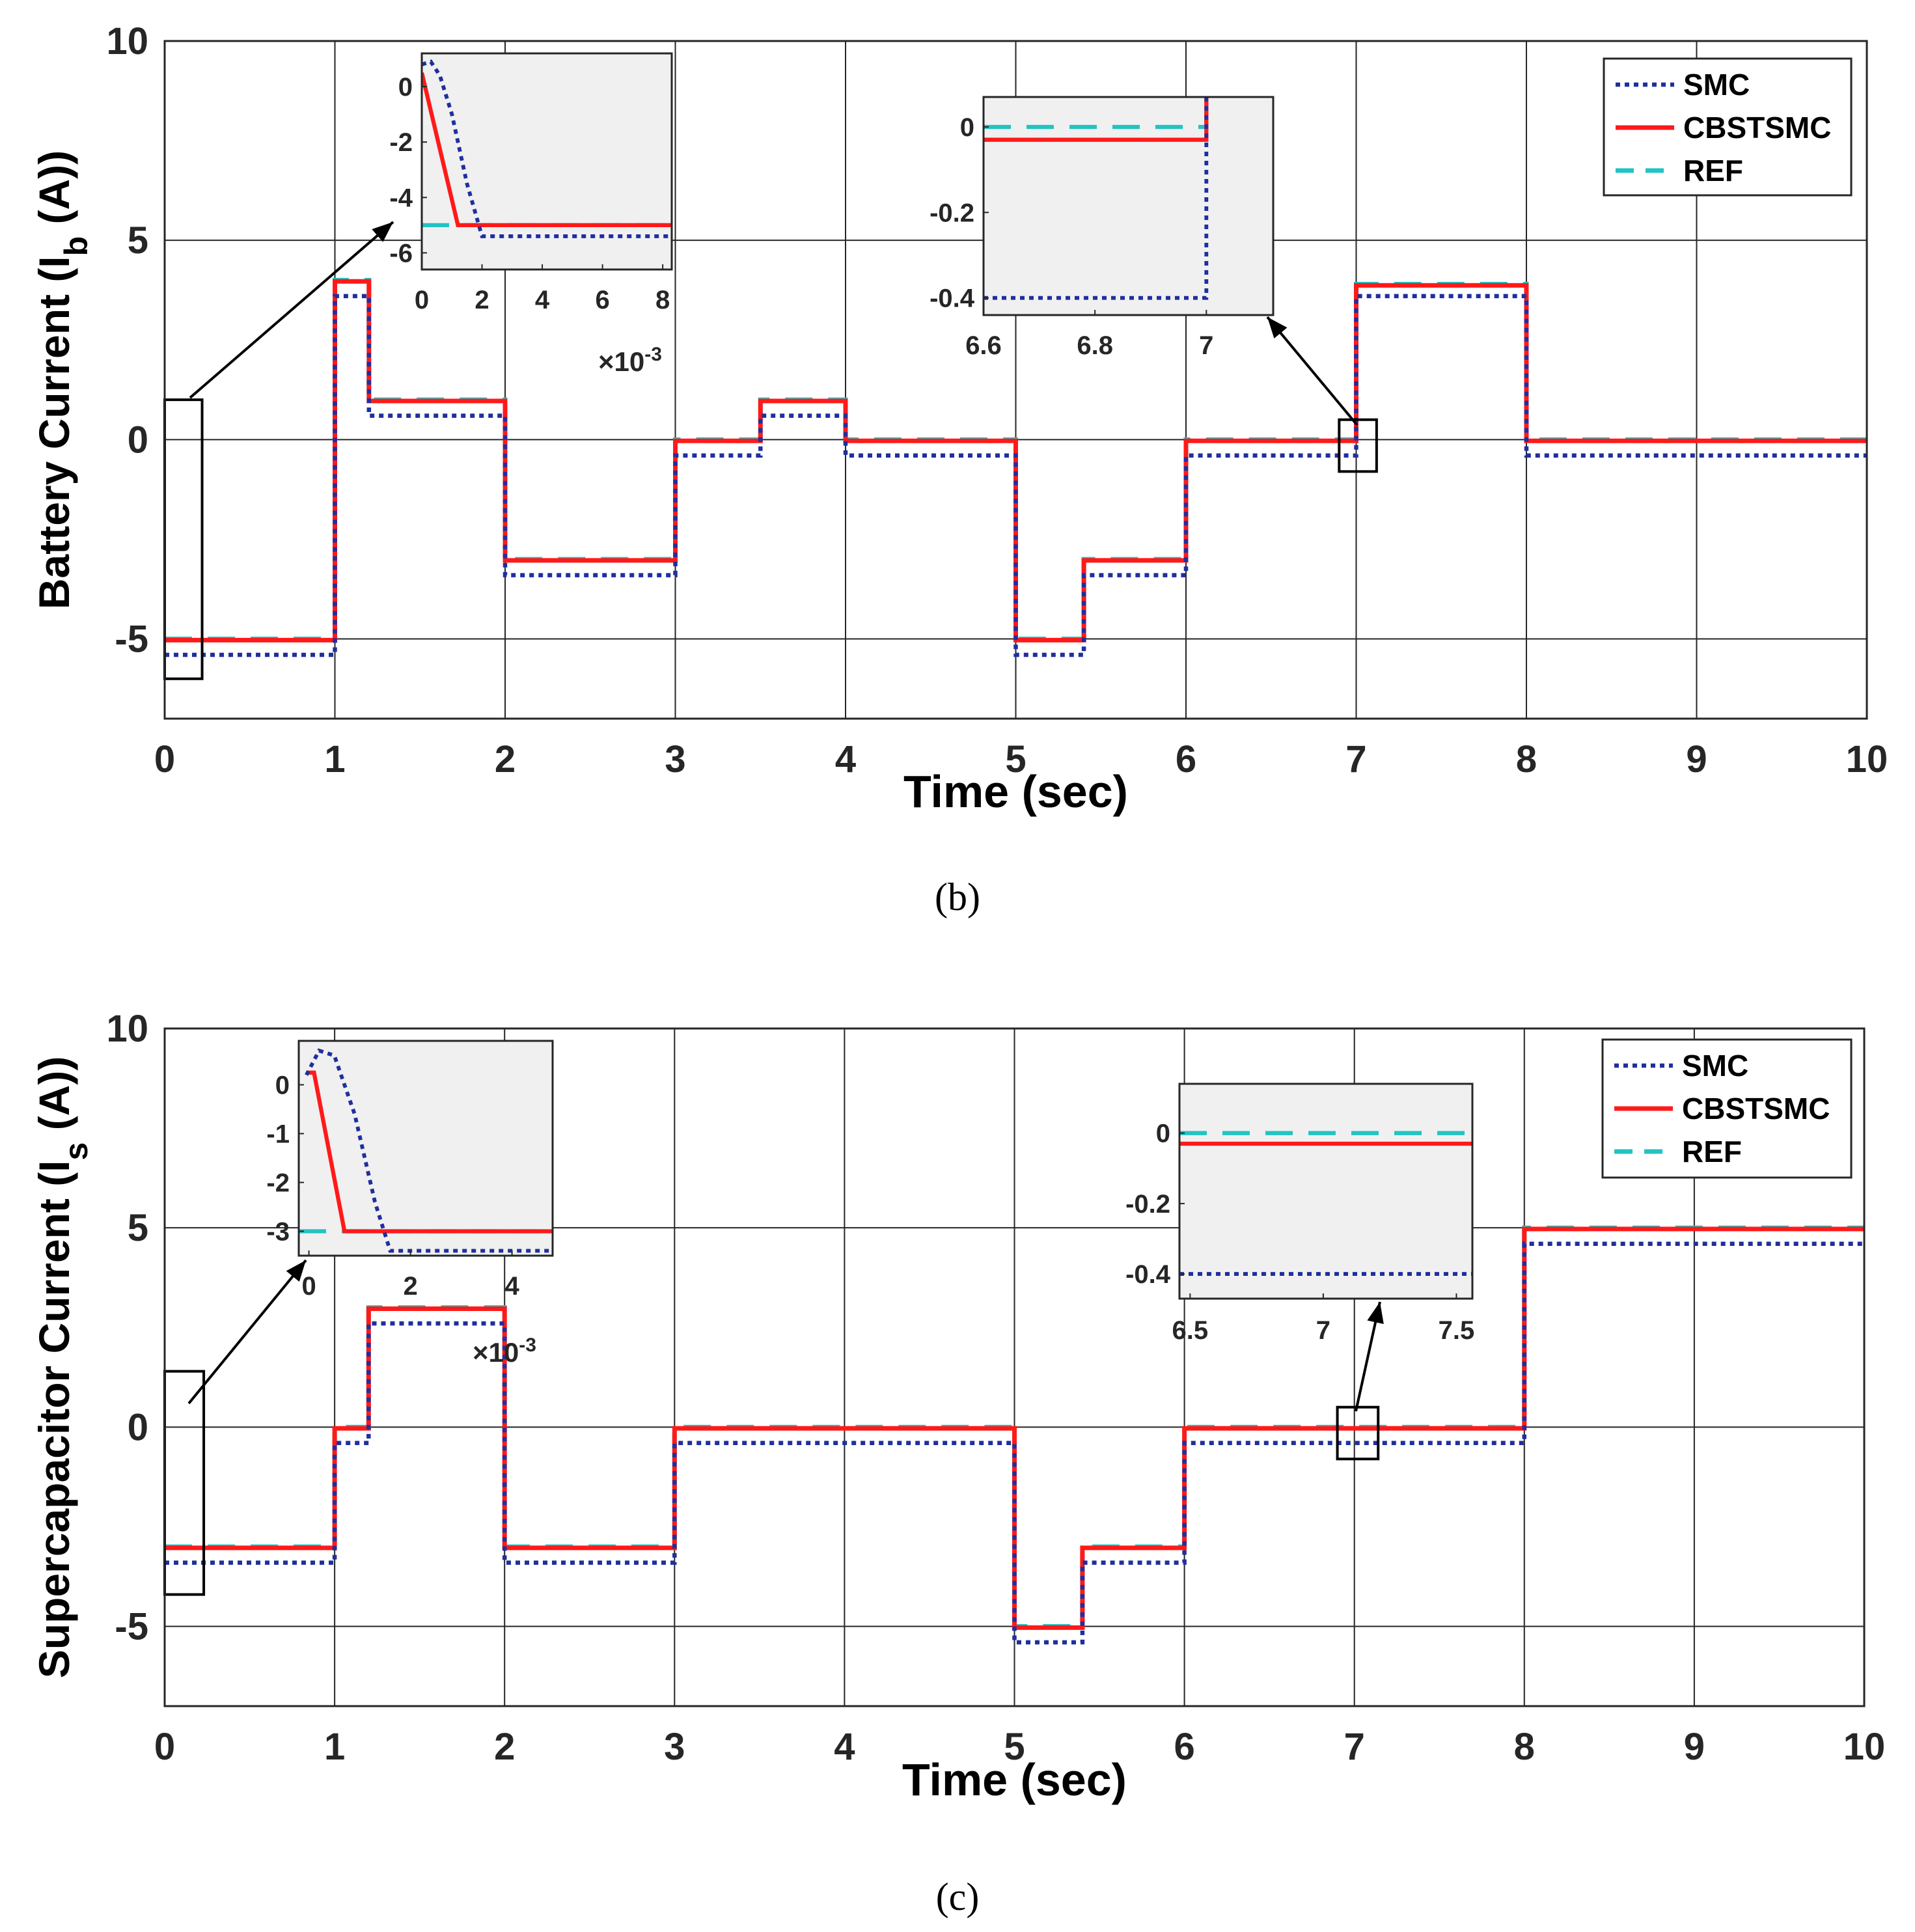  What do you see at coordinates (1015, 759) in the screenshot?
I see `x-tick-label: 5` at bounding box center [1015, 759].